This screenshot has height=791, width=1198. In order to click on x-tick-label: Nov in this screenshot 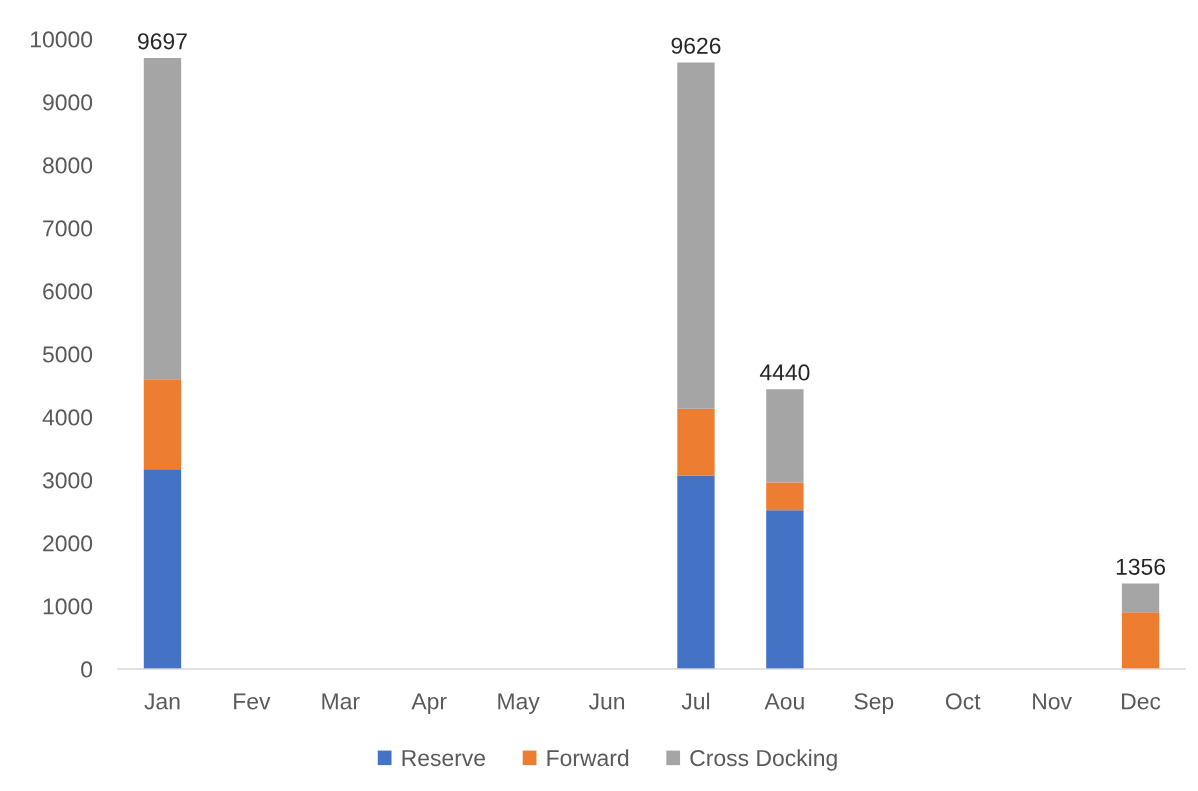, I will do `click(1052, 701)`.